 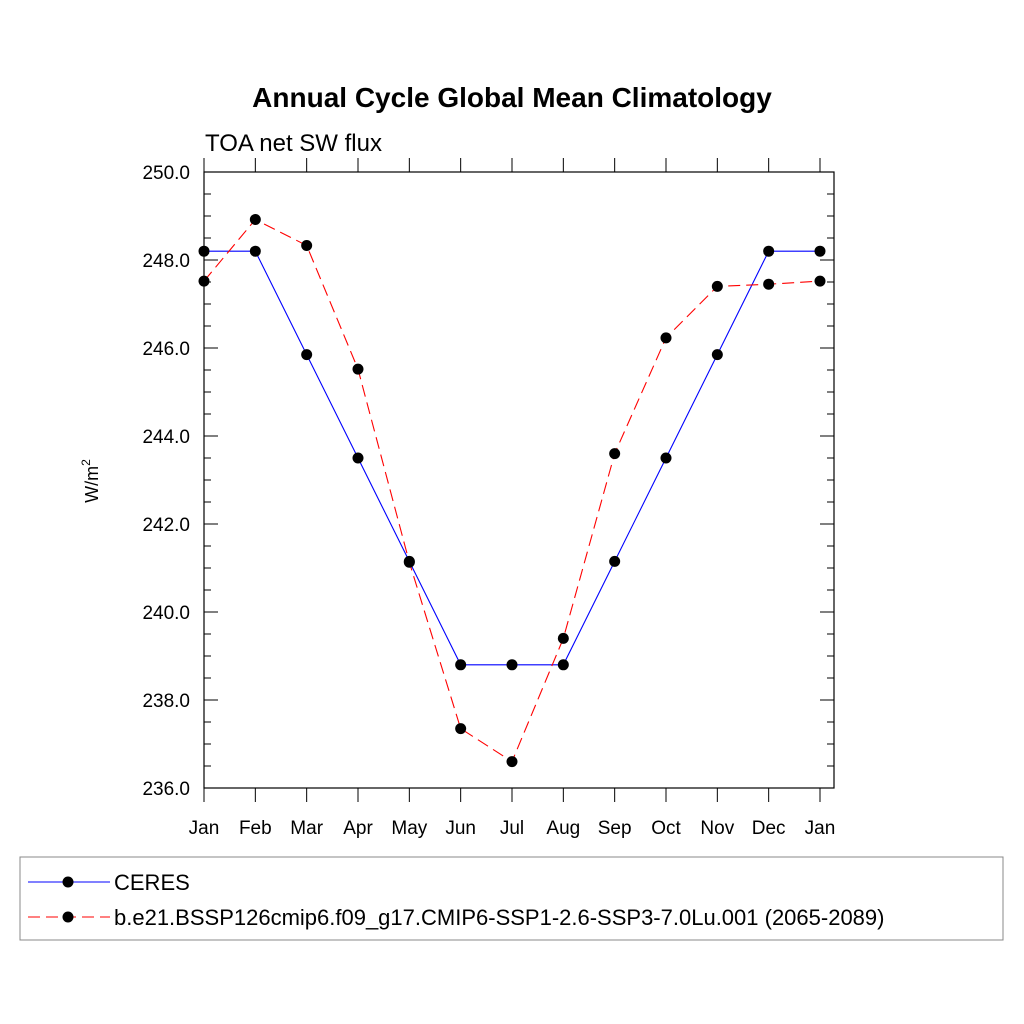 I want to click on x-tick-labels: Jan Feb Mar Apr May Jun Jul Aug Sep Oct Nov Dec Jan, so click(x=512, y=828).